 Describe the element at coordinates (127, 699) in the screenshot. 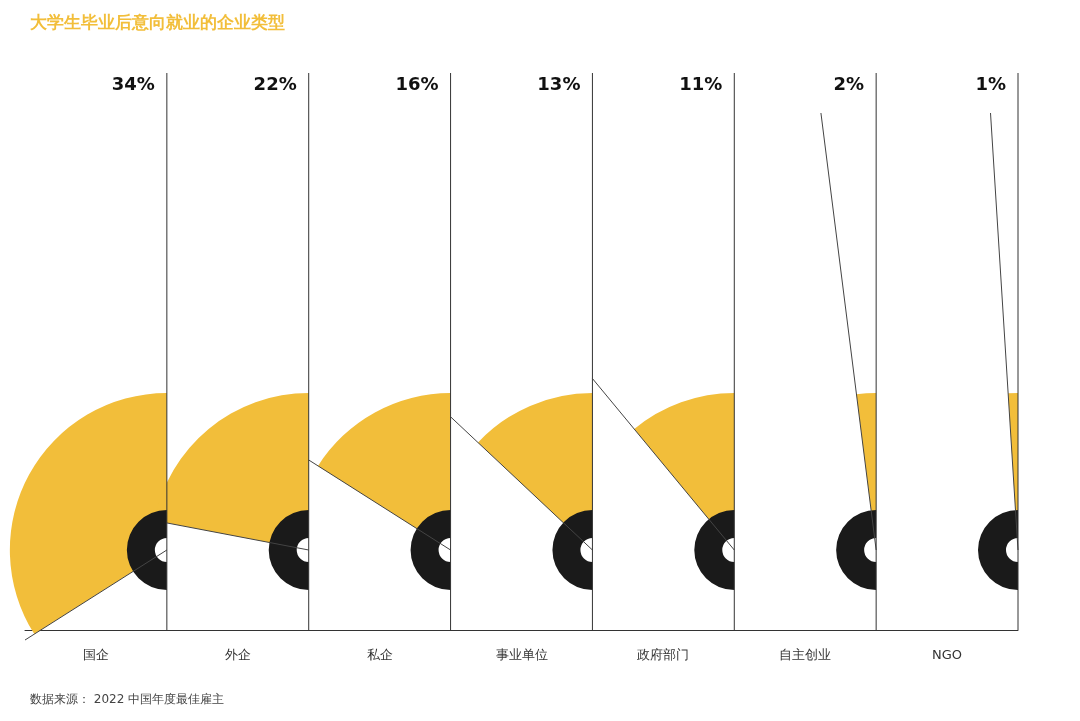

I see `source-note: 数据来源： 2022 中国年度最佳雇主` at that location.